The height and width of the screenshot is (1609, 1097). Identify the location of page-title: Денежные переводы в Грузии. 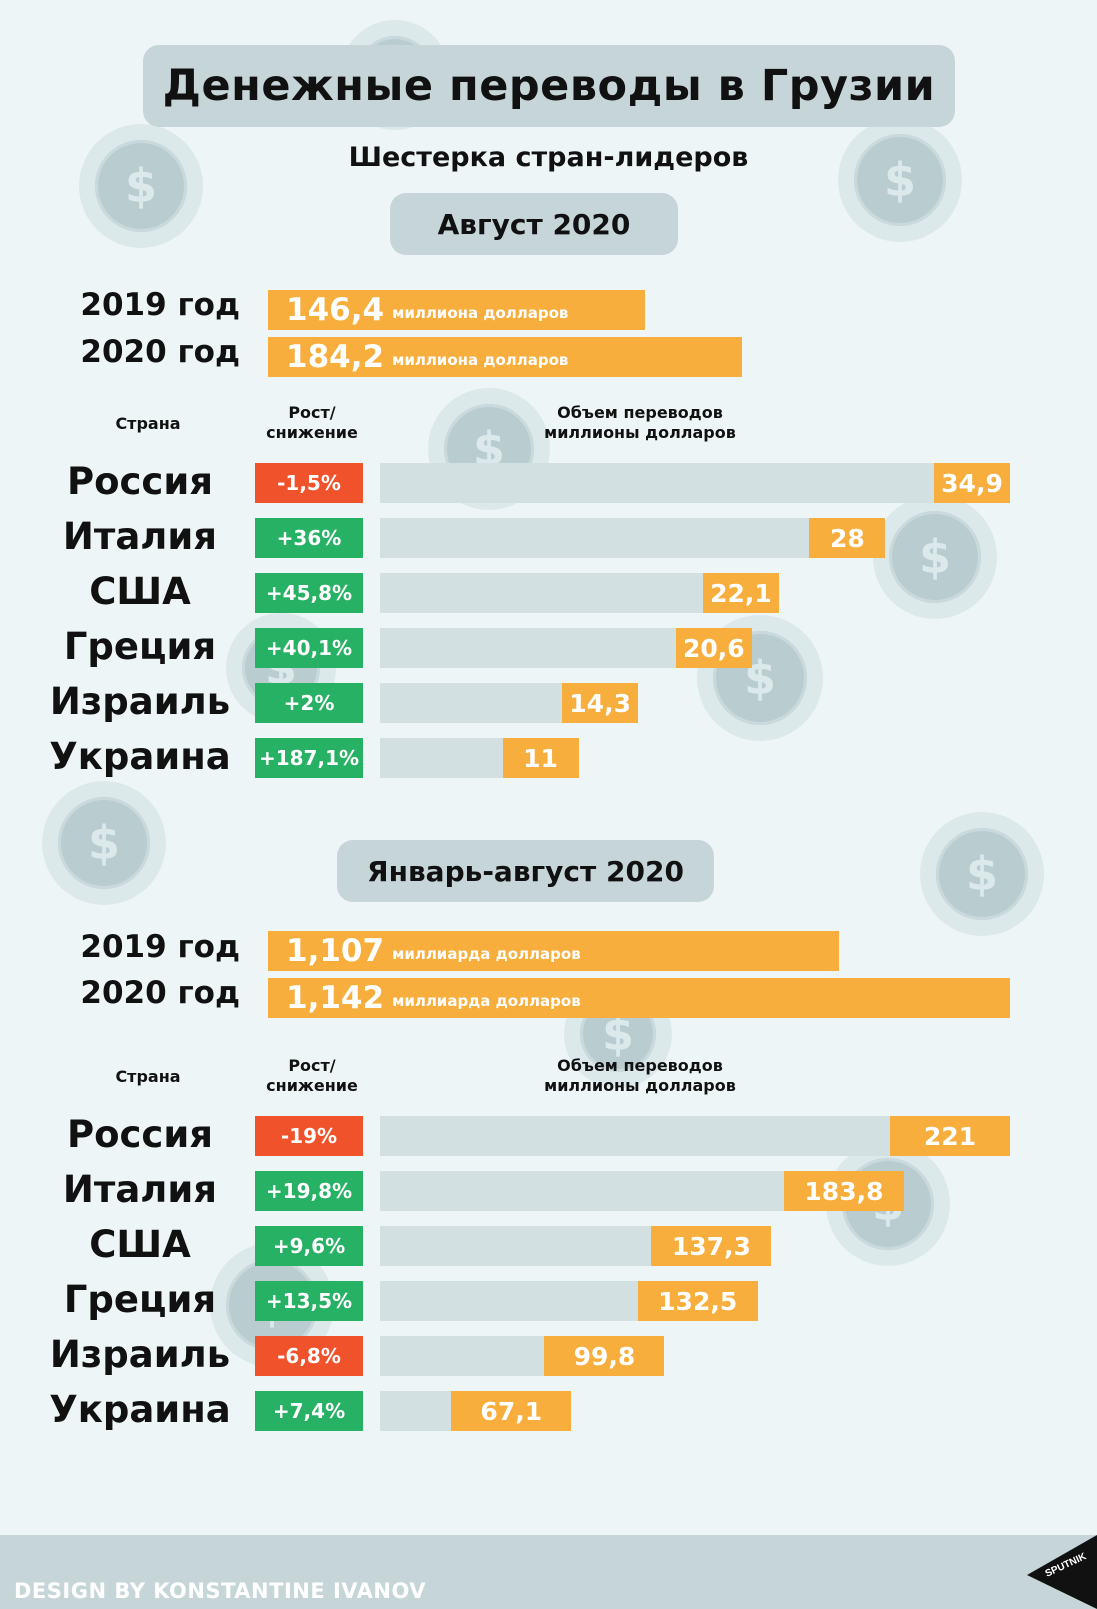
(549, 86).